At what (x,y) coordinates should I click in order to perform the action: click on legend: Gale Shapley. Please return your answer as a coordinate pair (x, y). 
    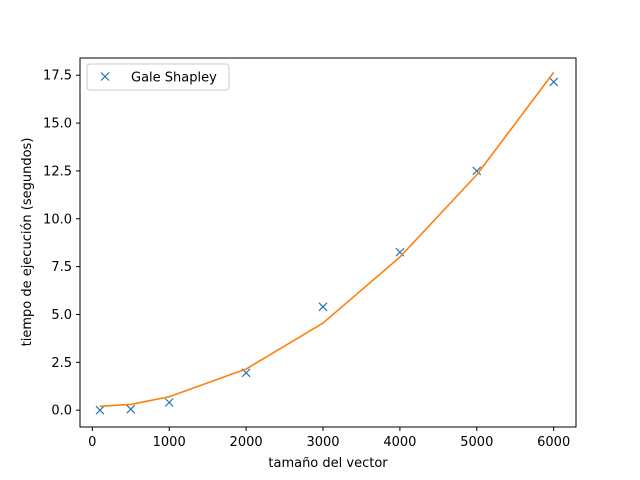
    Looking at the image, I should click on (158, 77).